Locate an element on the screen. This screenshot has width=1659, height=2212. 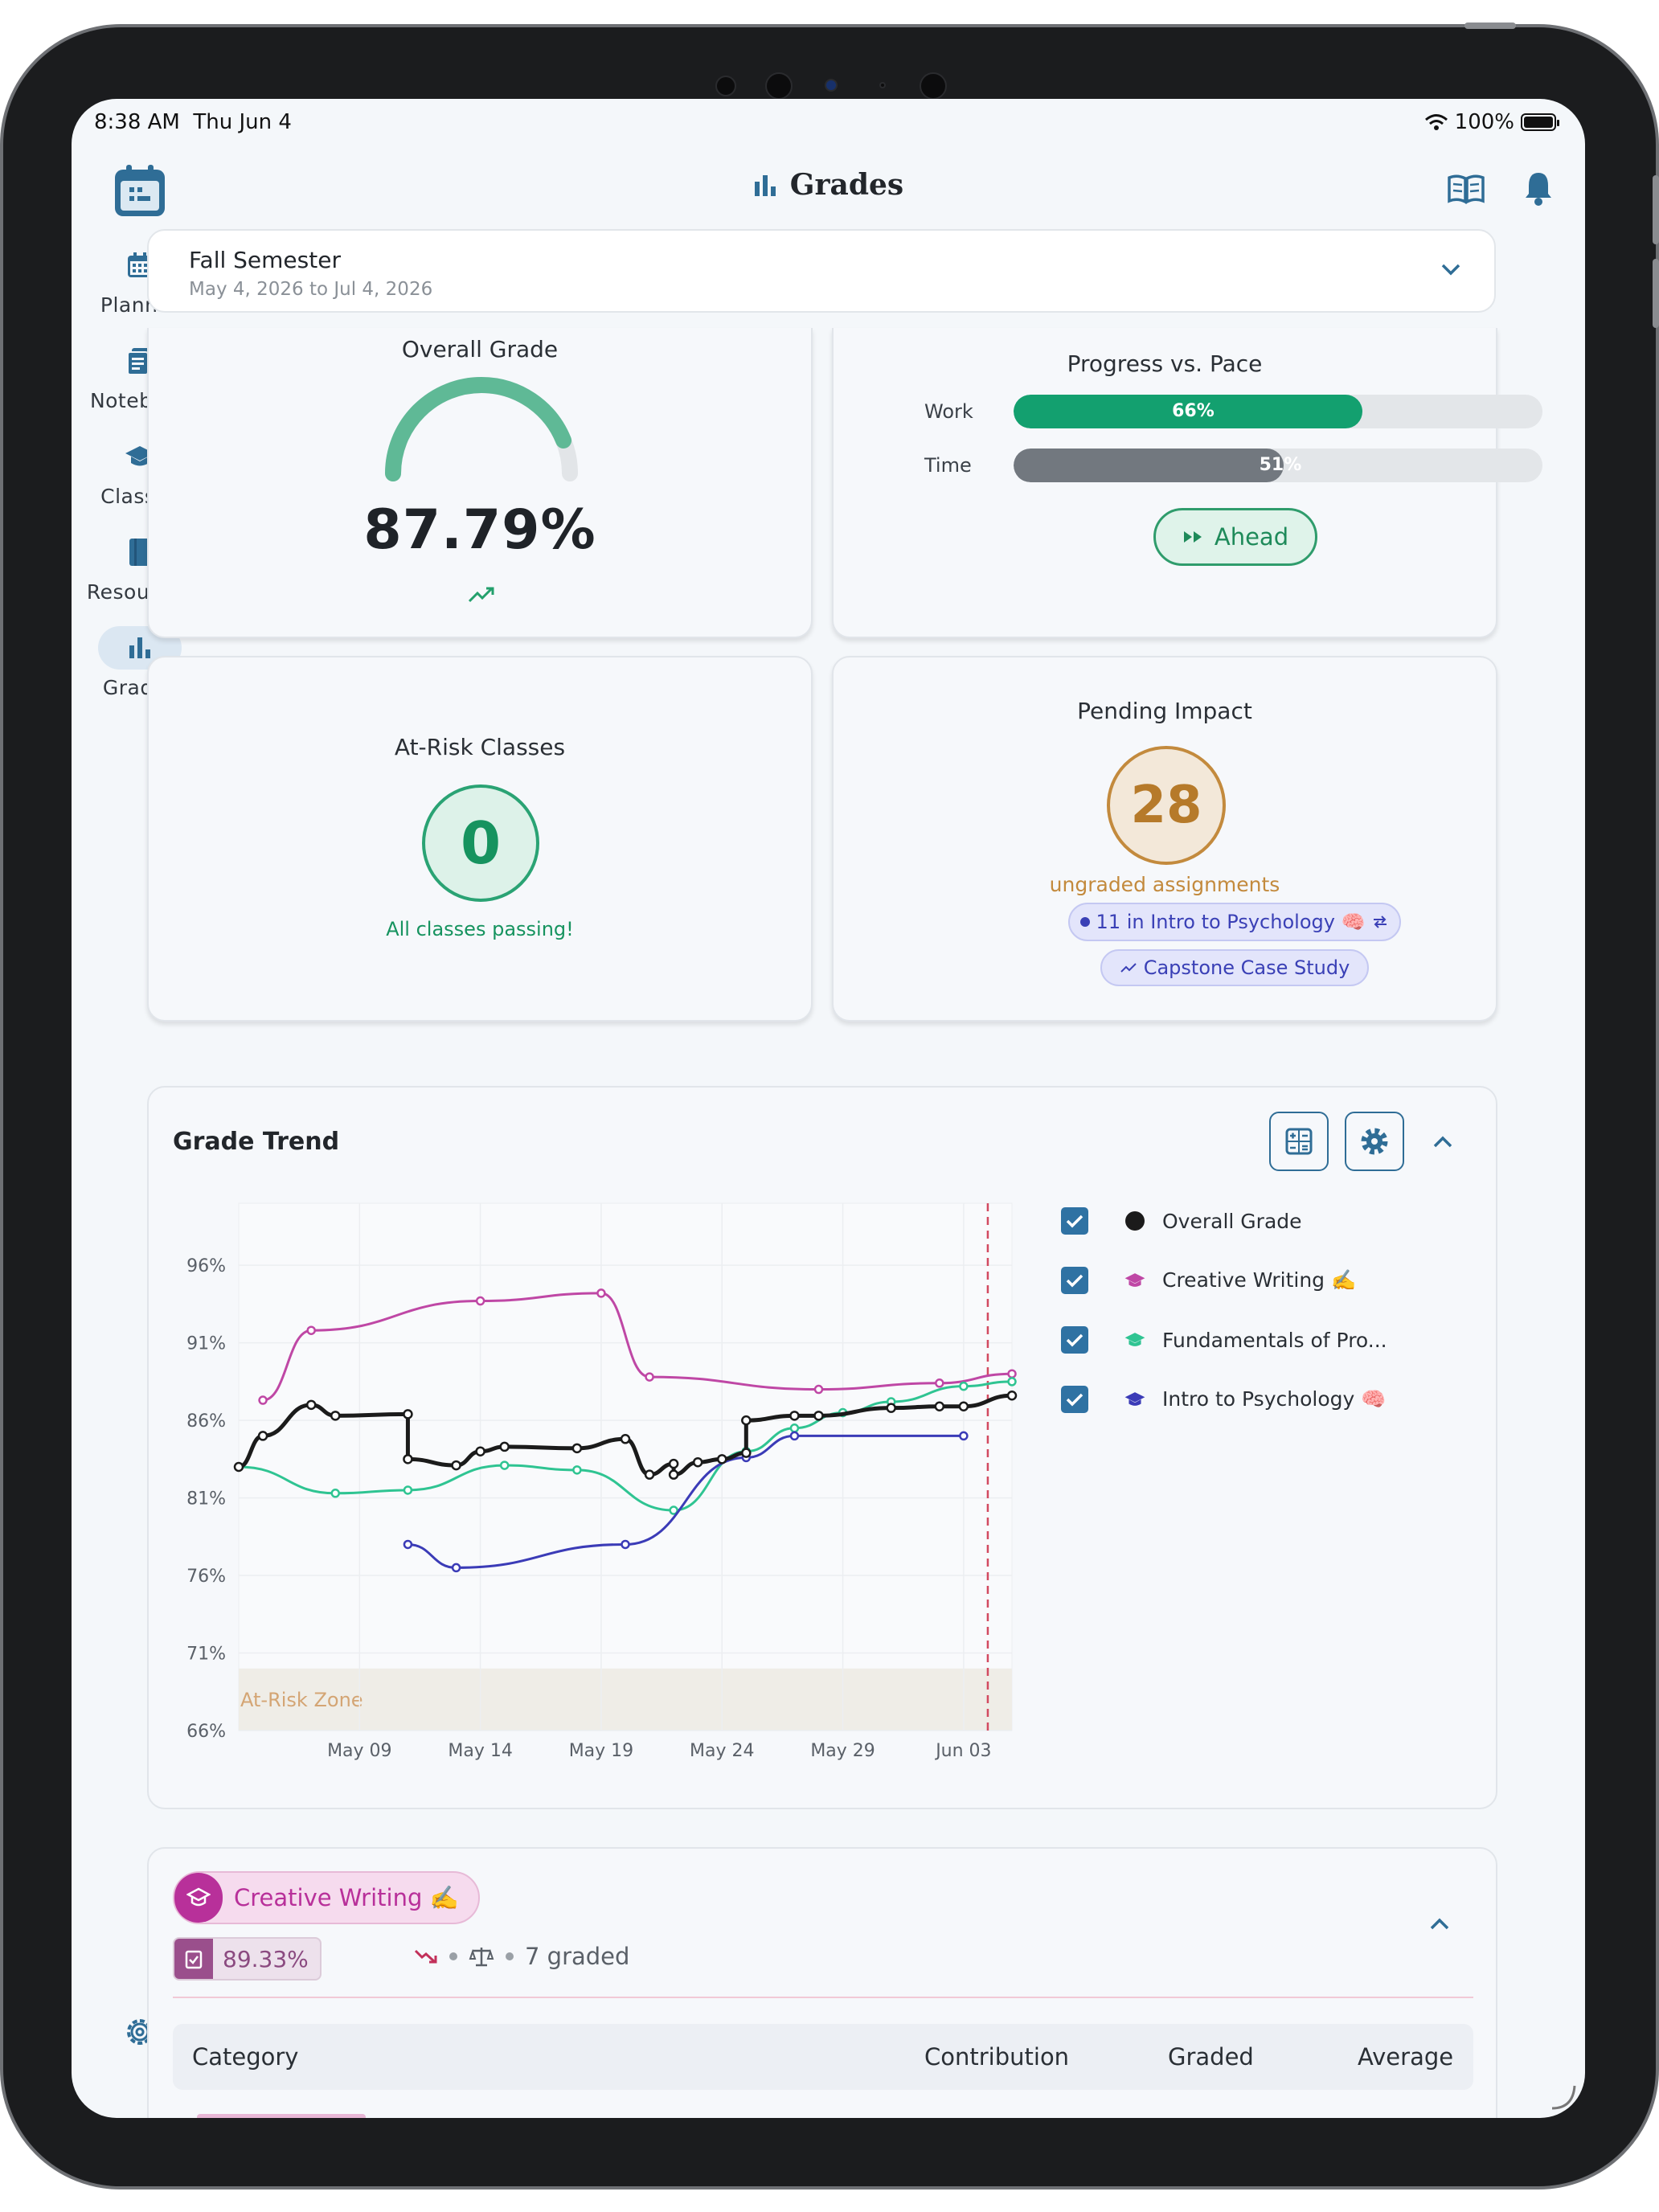
legend-overall-grade: Overall Grade is located at coordinates (1181, 1221).